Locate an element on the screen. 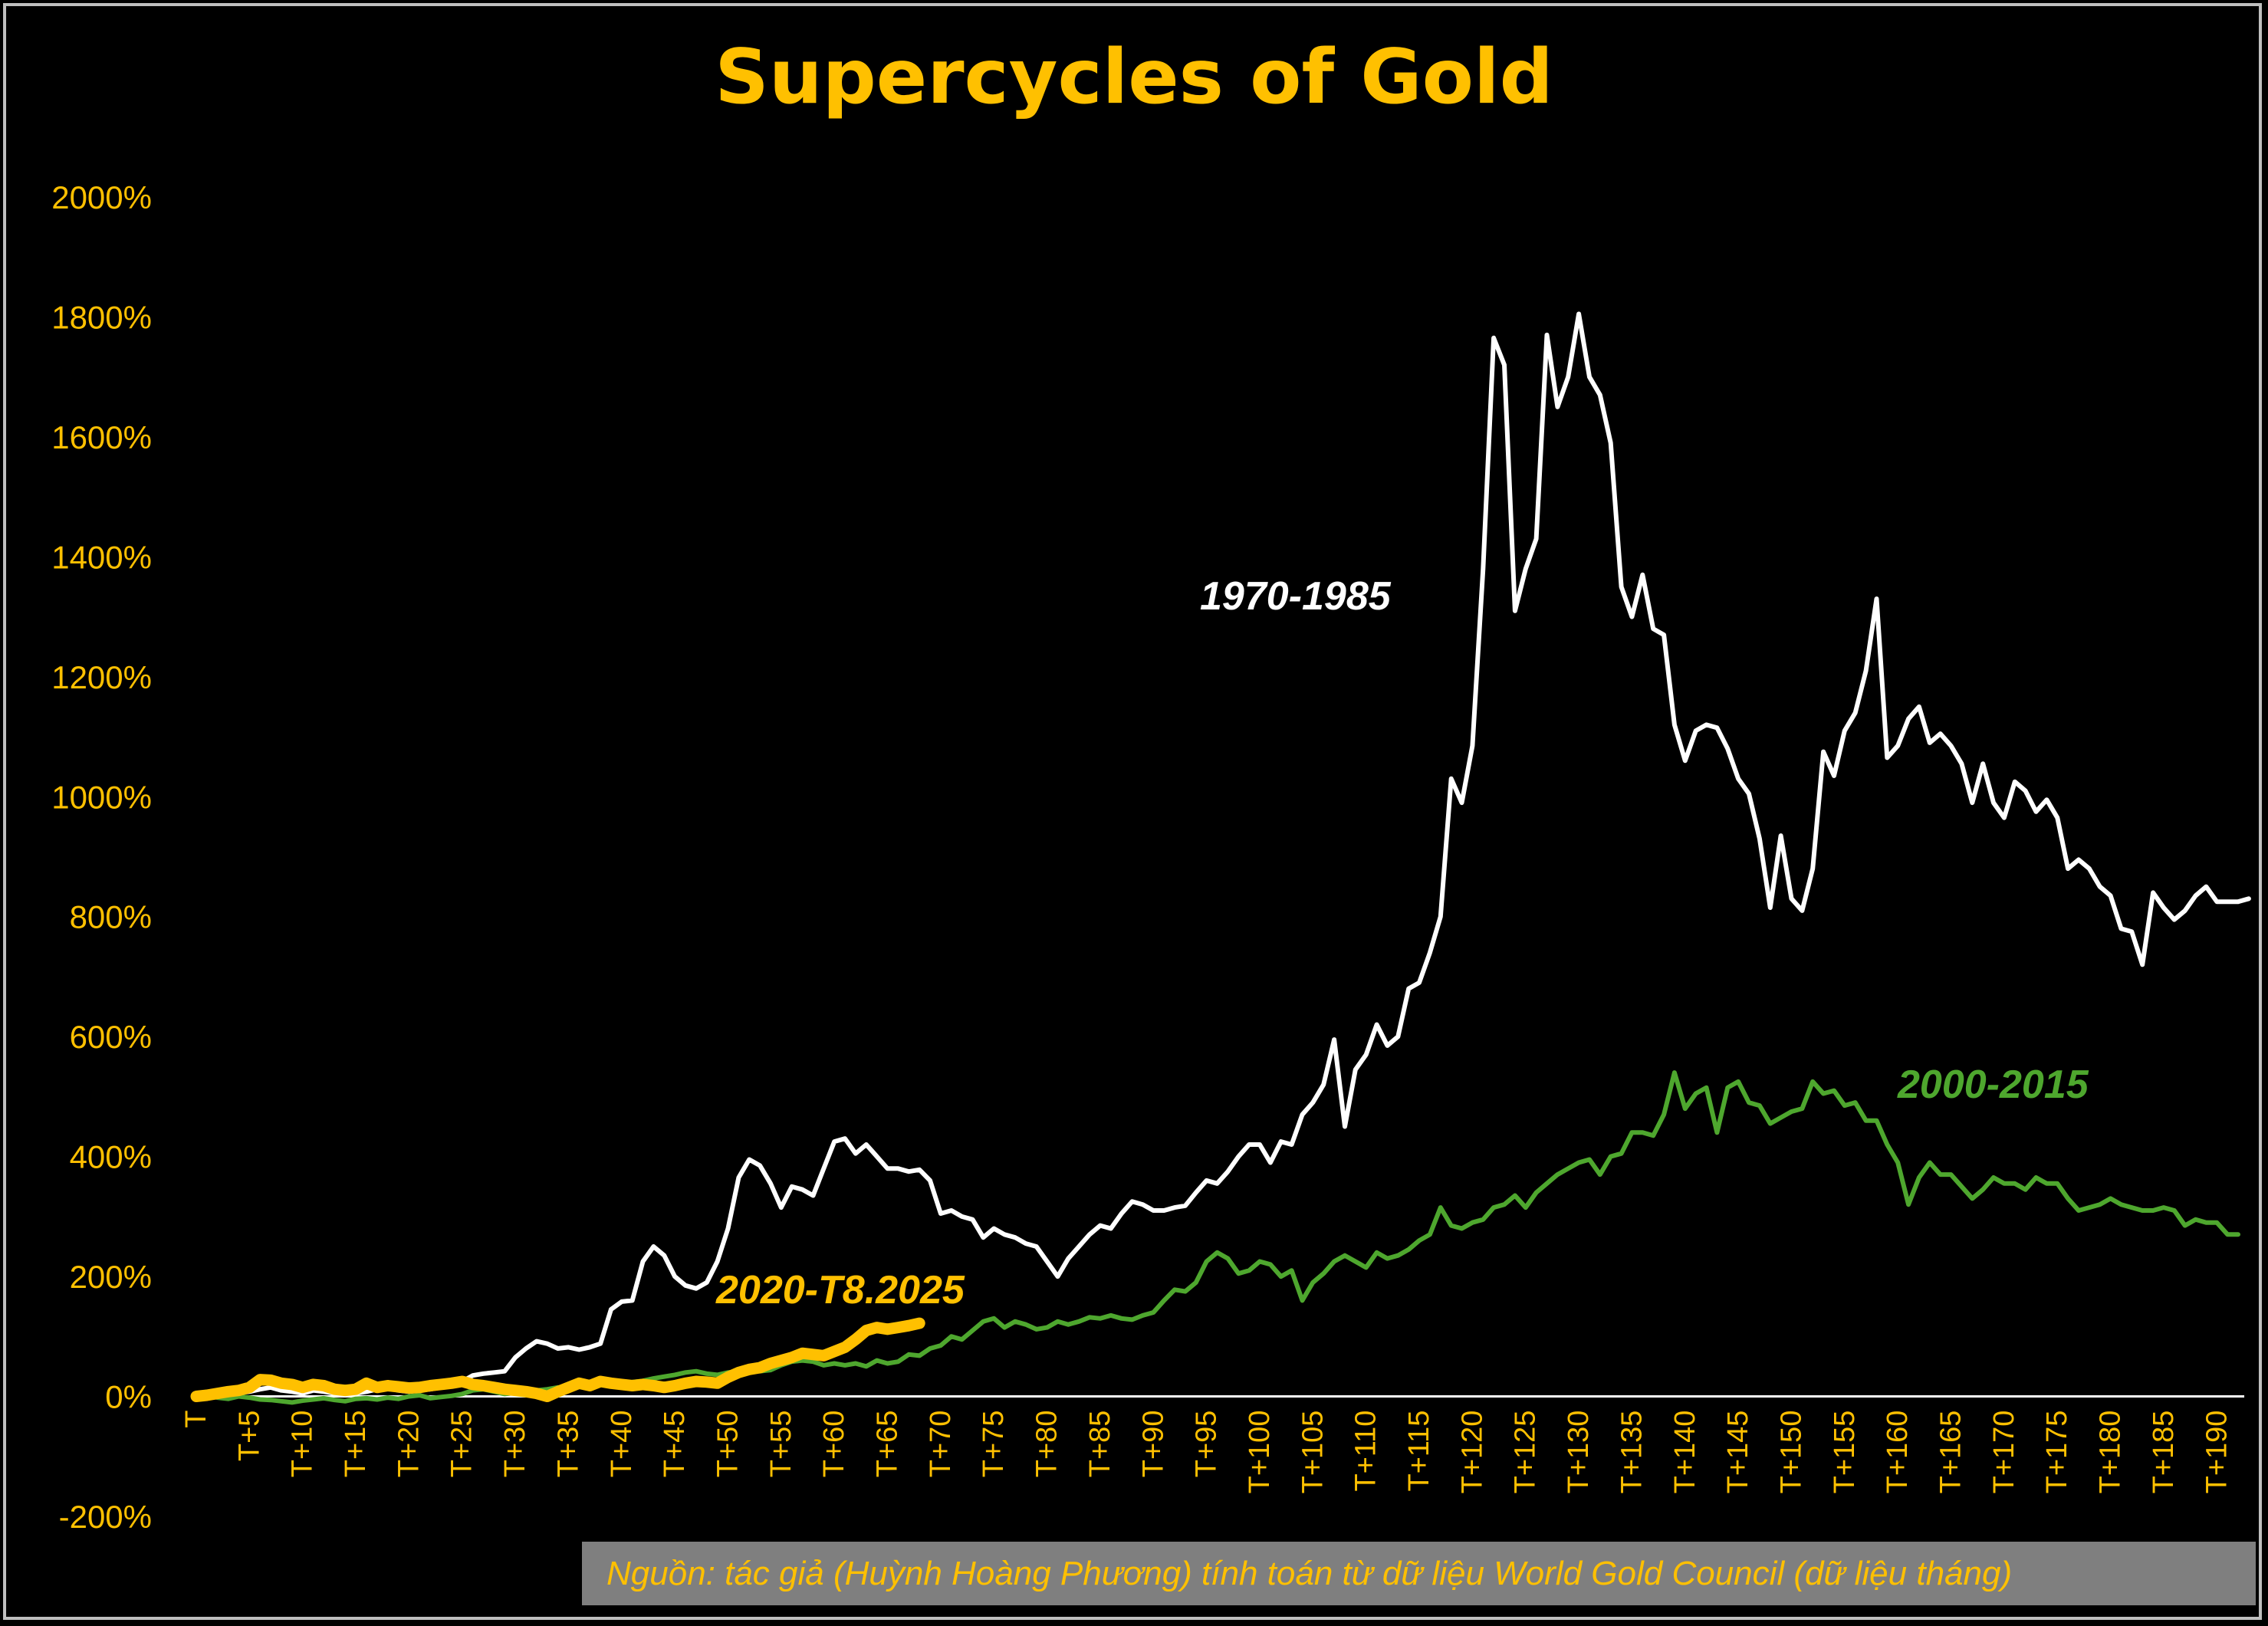 This screenshot has width=2268, height=1626. x-tick-label: T+155 is located at coordinates (1845, 1452).